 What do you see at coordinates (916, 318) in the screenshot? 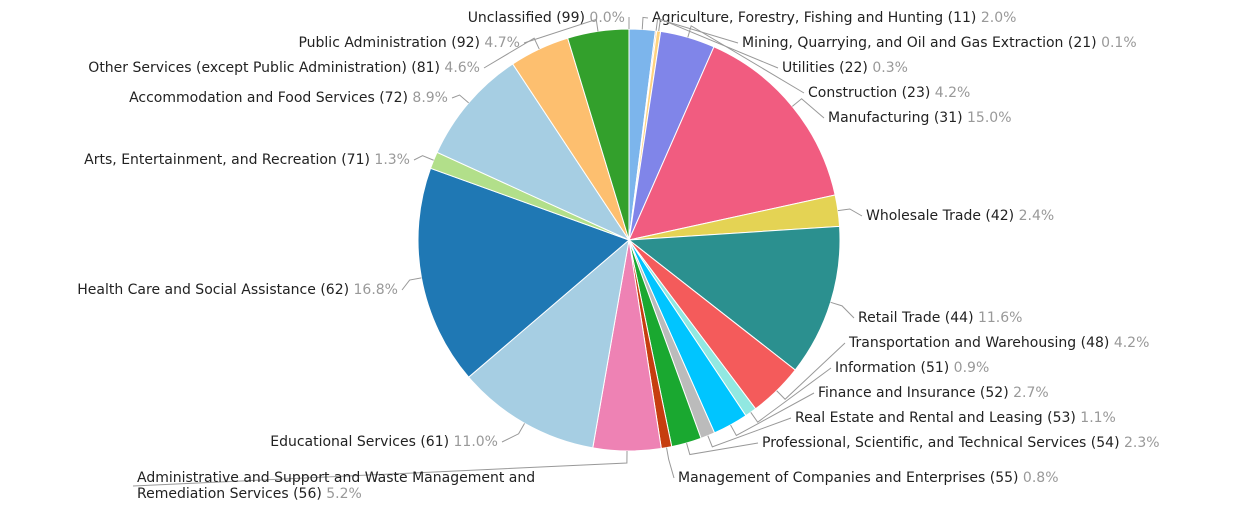
I see `slice-label-name: Retail Trade (44)` at bounding box center [916, 318].